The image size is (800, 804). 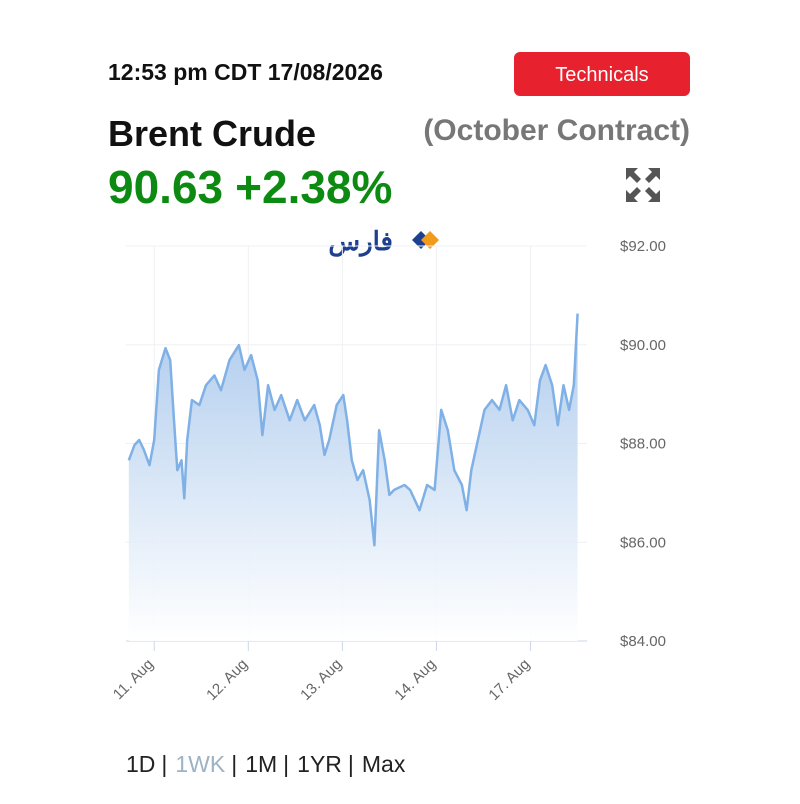 I want to click on y-tick-label: $92.00, so click(x=643, y=246).